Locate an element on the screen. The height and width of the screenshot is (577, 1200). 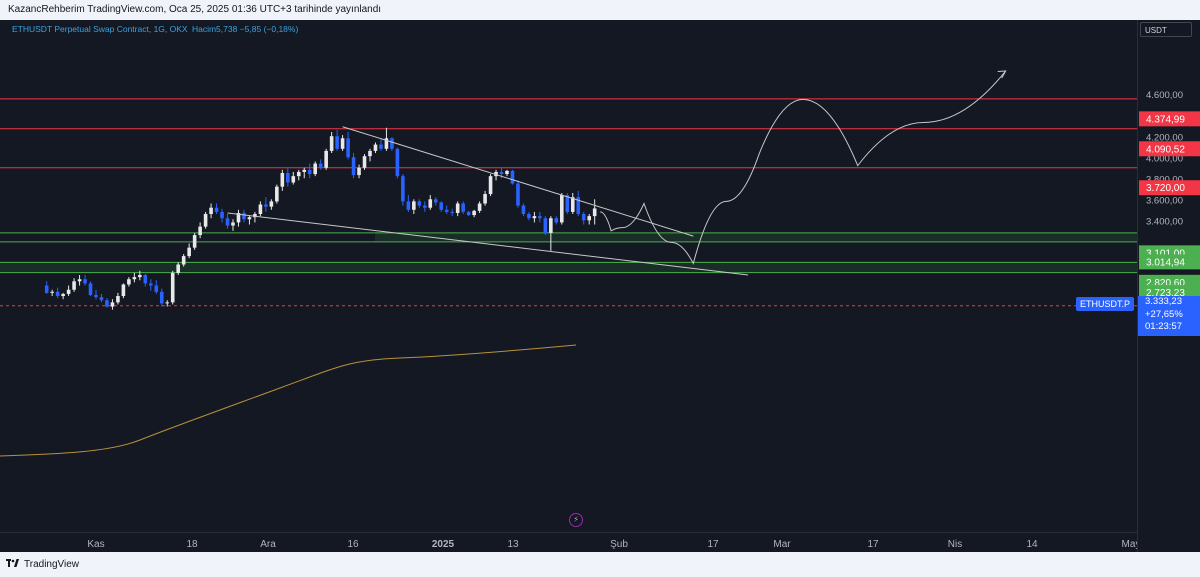
symbol-label: ETHUSDT Perpetual Swap Contract, 1G, OKX is located at coordinates (100, 29).